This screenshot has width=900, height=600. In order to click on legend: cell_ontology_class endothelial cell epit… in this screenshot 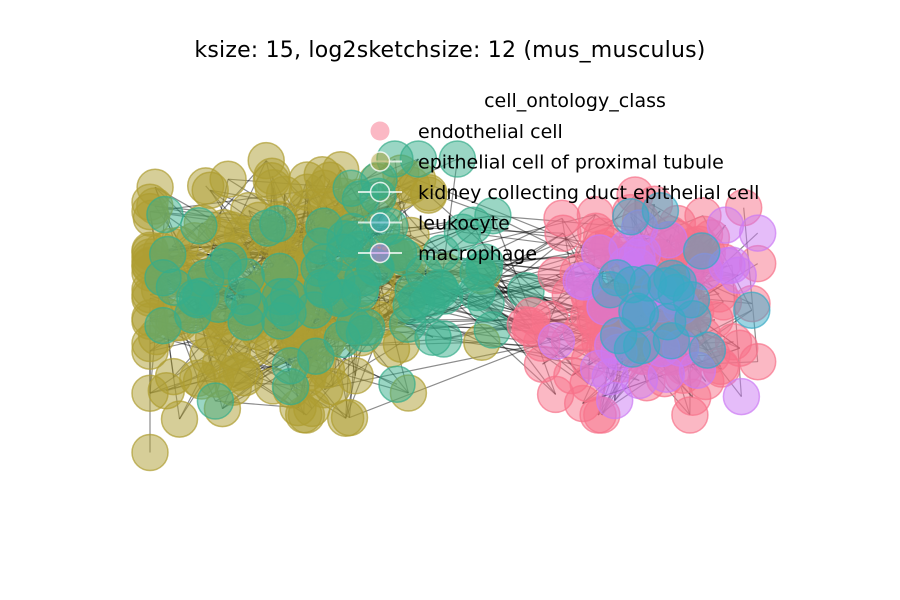, I will do `click(558, 177)`.